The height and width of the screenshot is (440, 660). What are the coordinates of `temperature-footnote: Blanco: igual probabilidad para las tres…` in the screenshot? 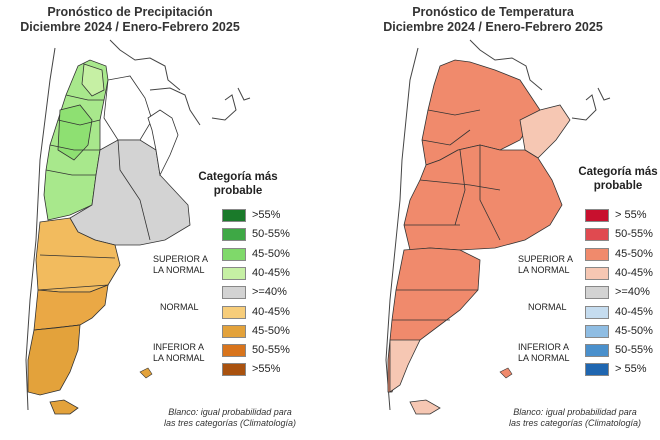 It's located at (575, 418).